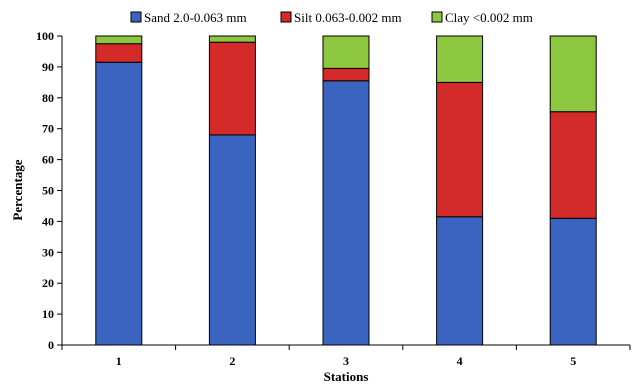 The height and width of the screenshot is (390, 633). I want to click on y-tick-label: 80, so click(48, 98).